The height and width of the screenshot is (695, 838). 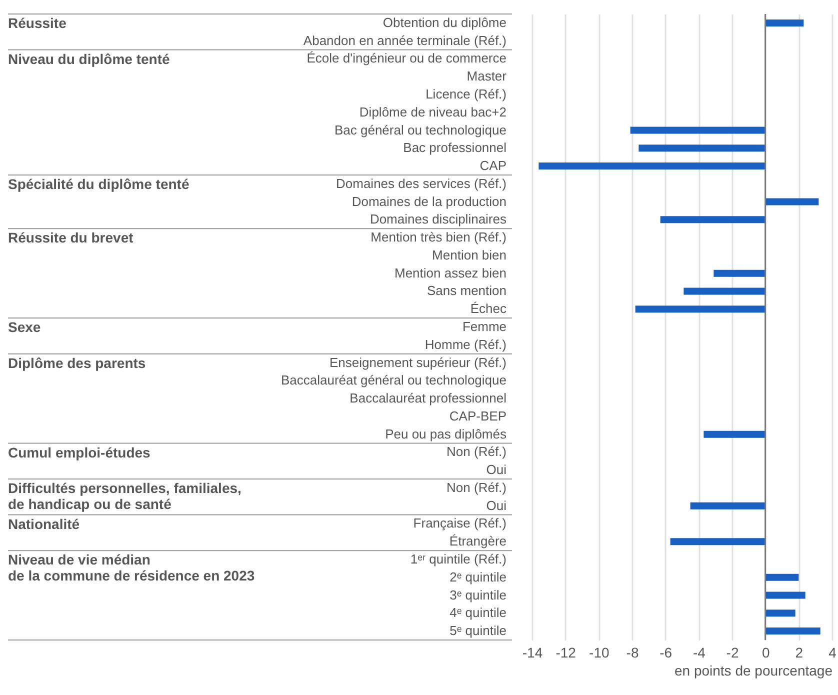 What do you see at coordinates (432, 112) in the screenshot?
I see `y-tick-label: Diplôme de niveau bac+2` at bounding box center [432, 112].